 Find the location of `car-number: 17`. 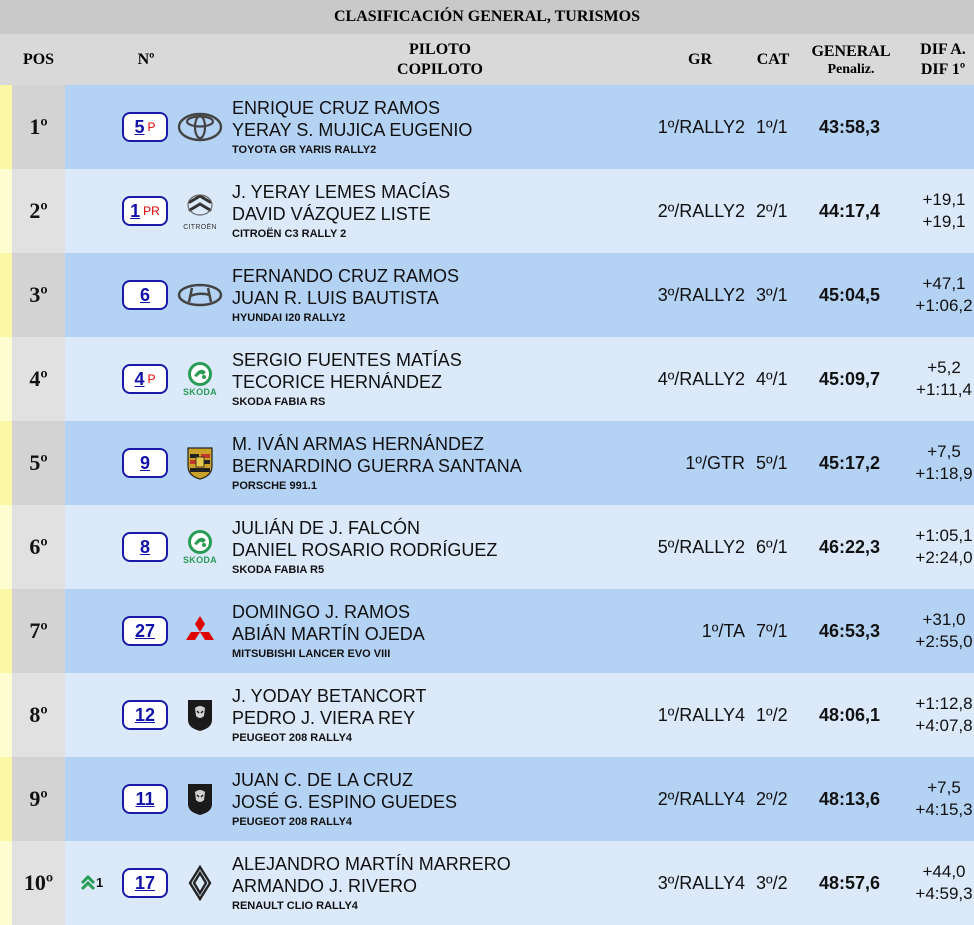

car-number: 17 is located at coordinates (145, 882).